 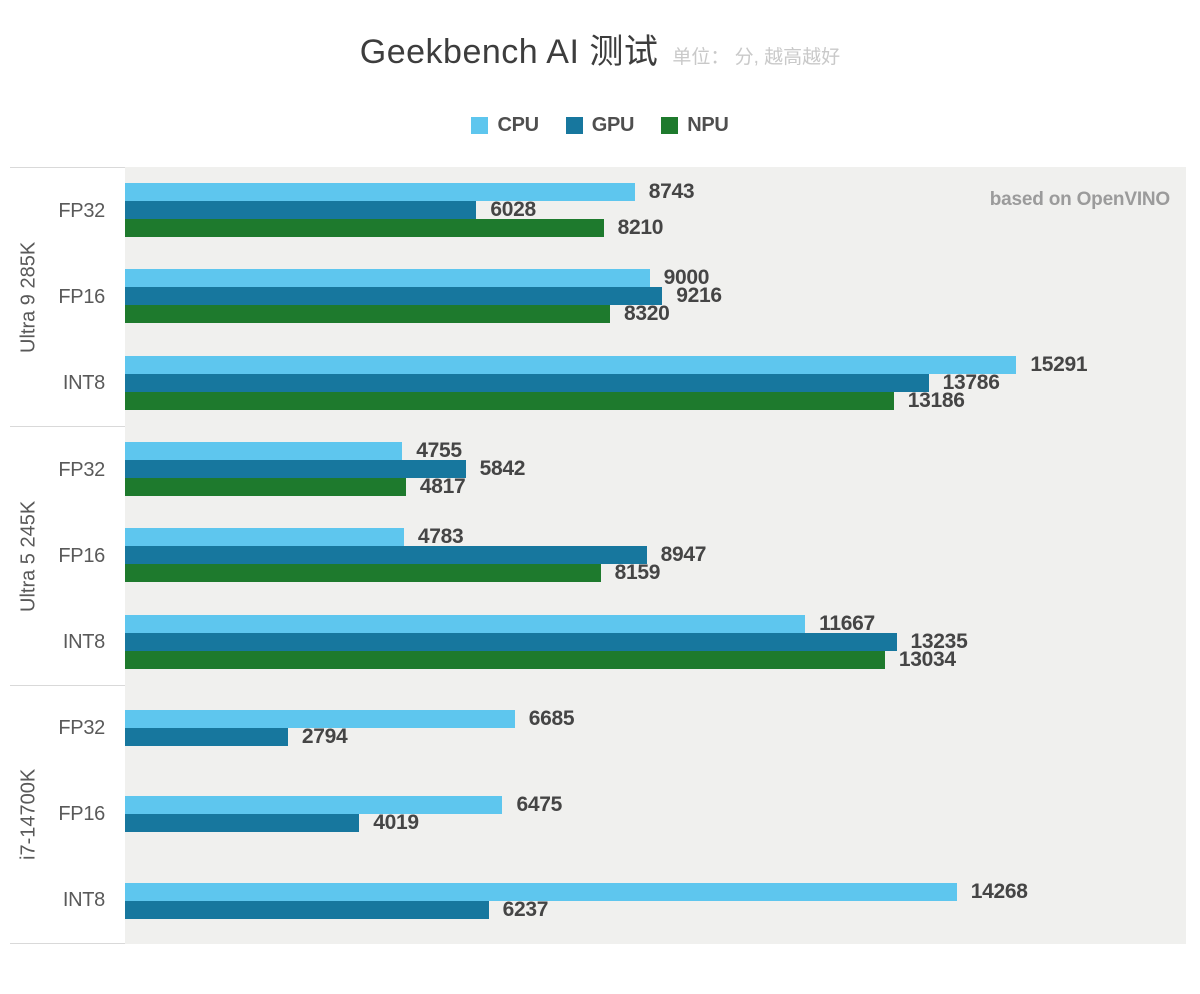 I want to click on legend-label-cpu: CPU, so click(x=518, y=124).